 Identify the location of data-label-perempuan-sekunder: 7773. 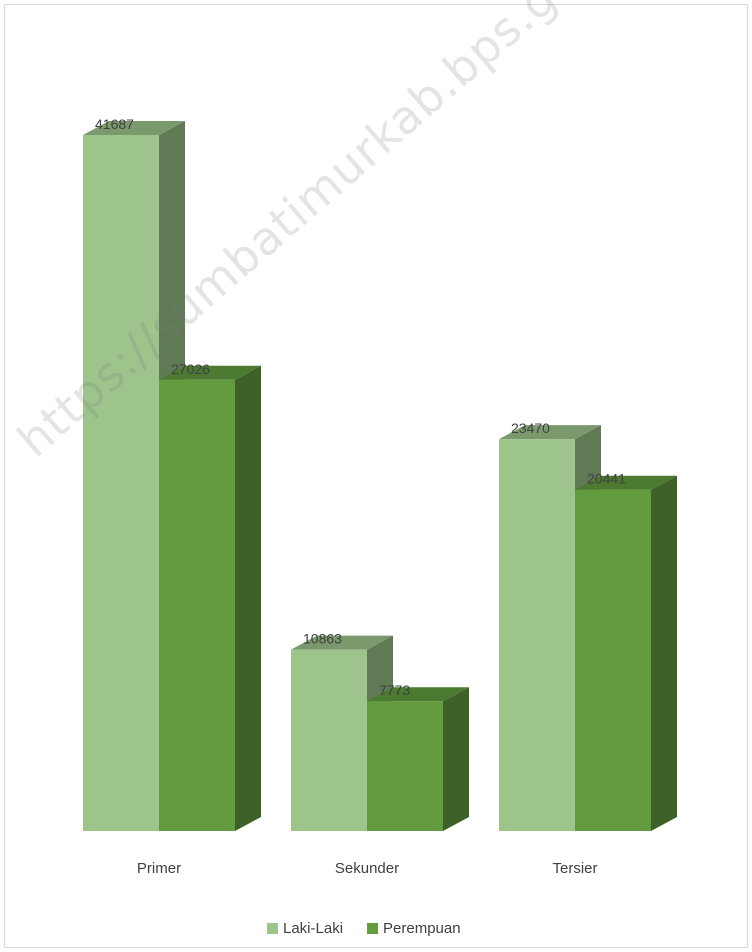
(394, 690).